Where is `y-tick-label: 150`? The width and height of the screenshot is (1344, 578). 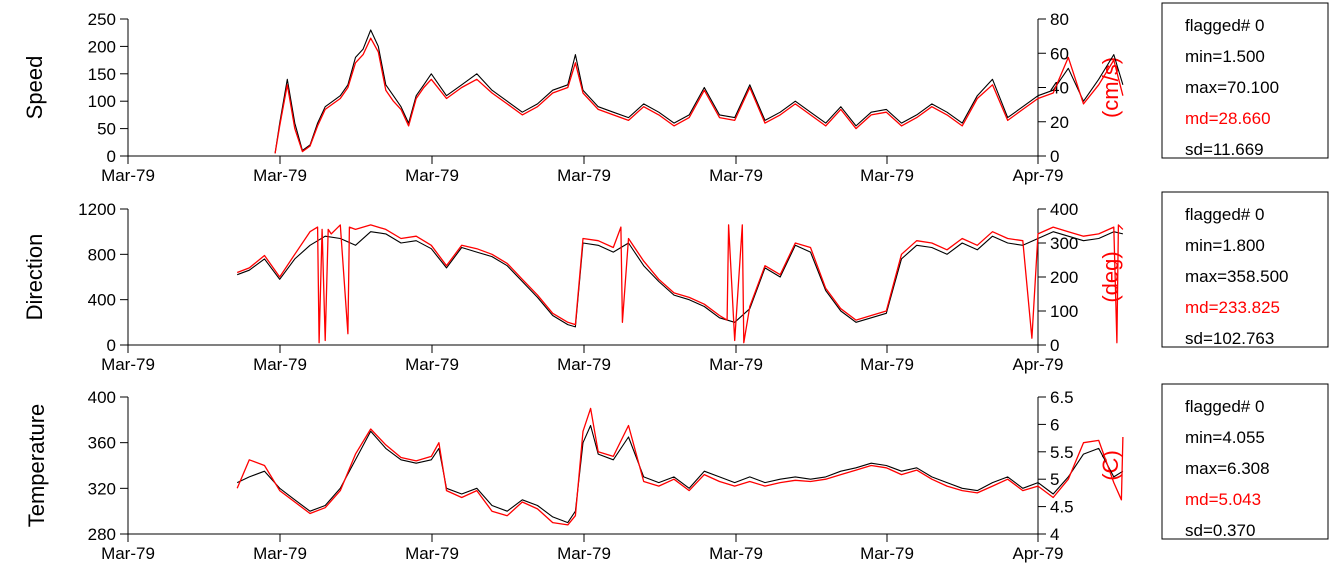
y-tick-label: 150 is located at coordinates (102, 74).